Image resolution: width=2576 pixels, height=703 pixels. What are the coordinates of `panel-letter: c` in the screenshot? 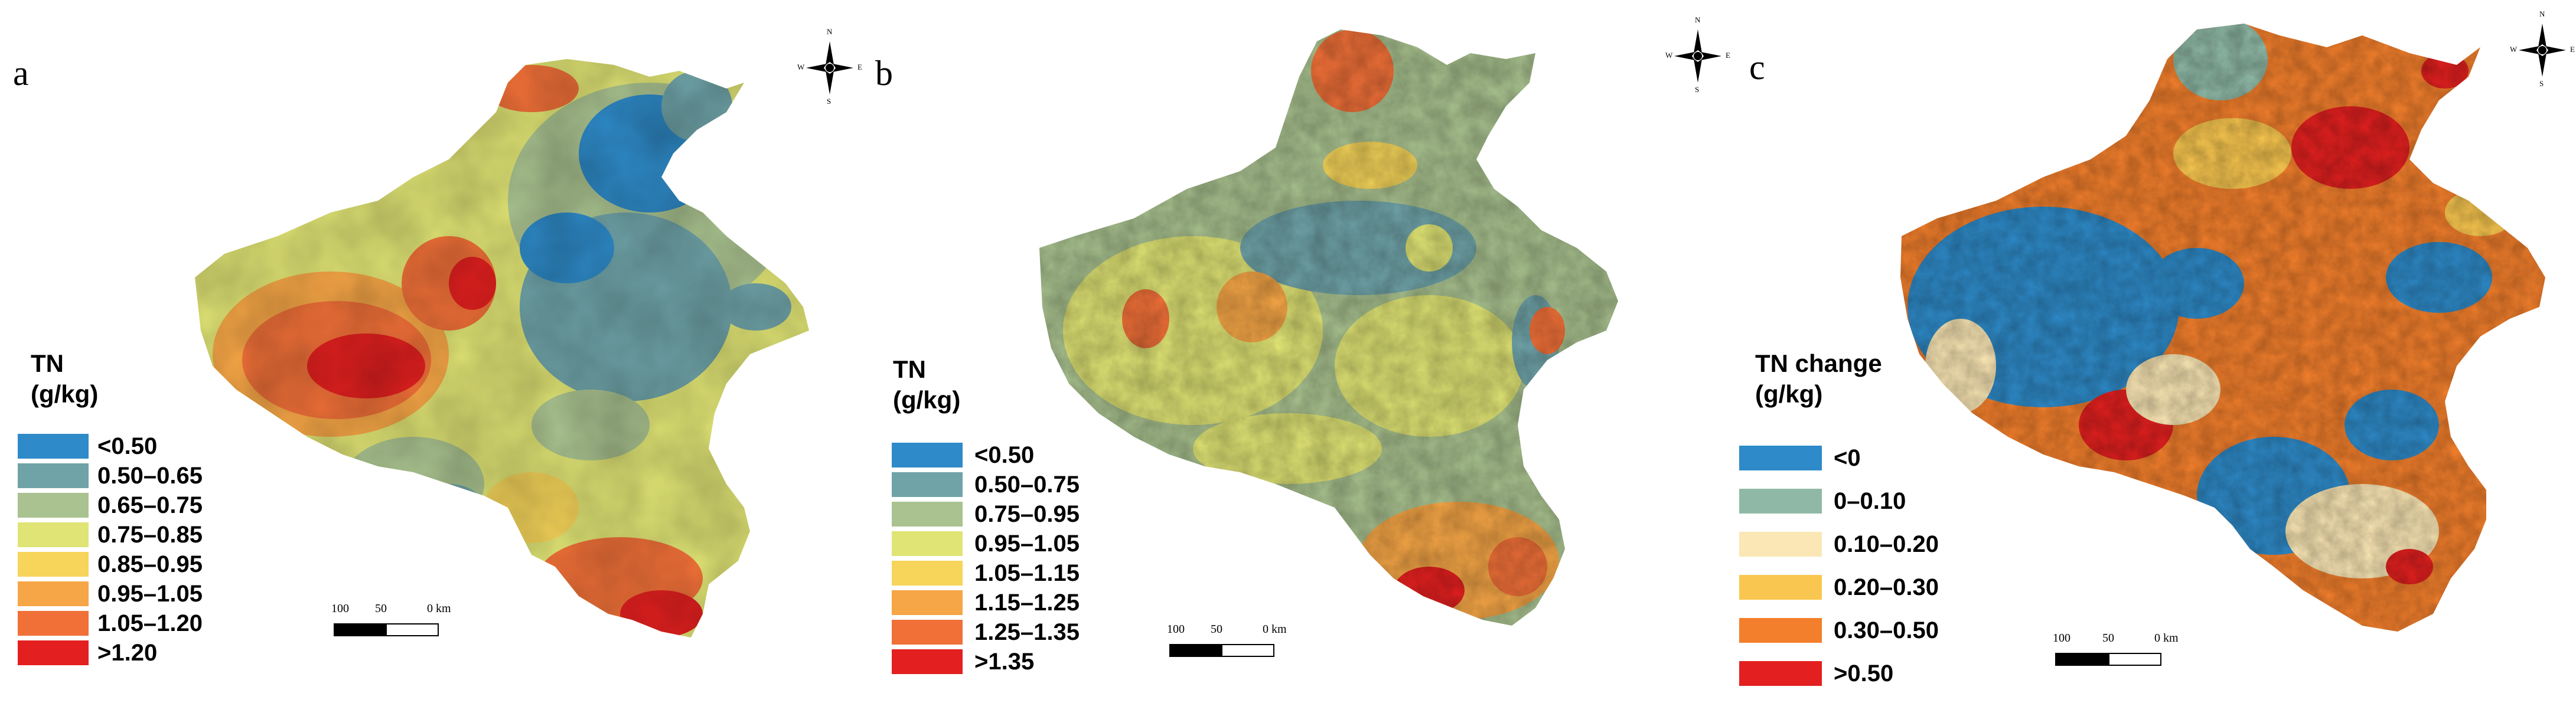 It's located at (1757, 67).